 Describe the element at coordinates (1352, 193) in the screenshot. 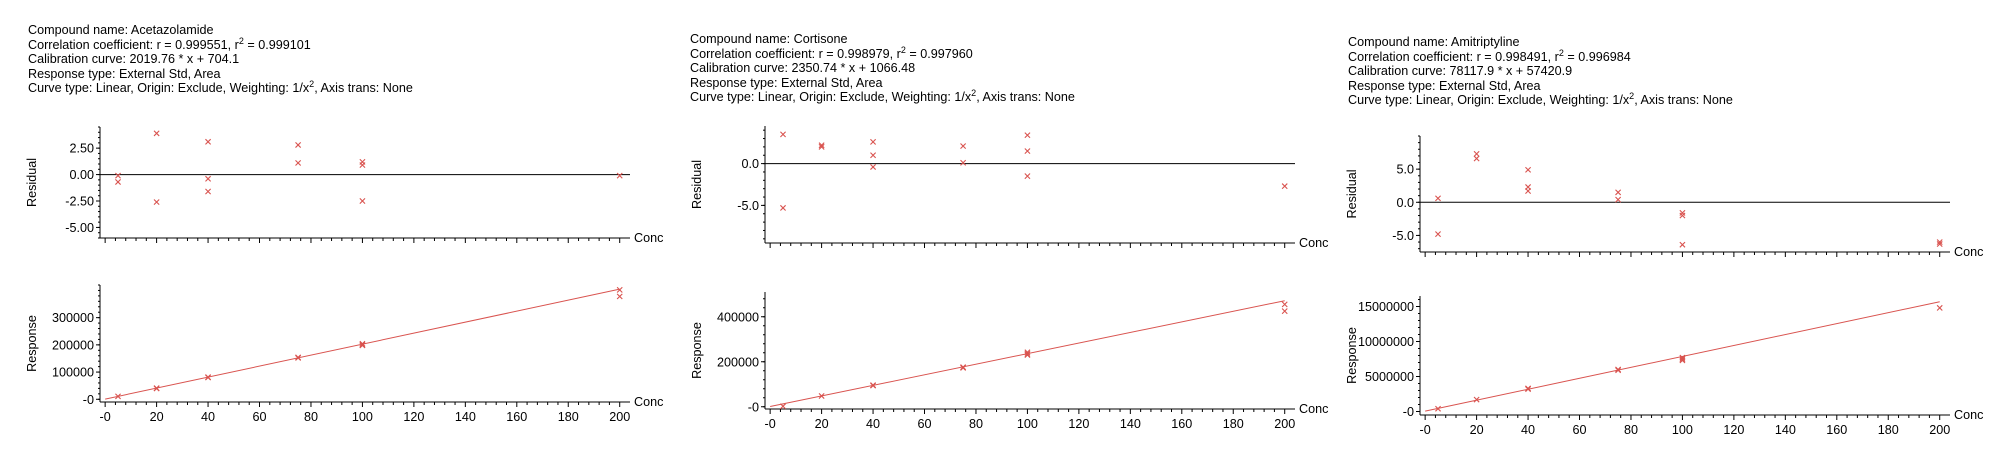

I see `residual-axis-title: Residual` at that location.